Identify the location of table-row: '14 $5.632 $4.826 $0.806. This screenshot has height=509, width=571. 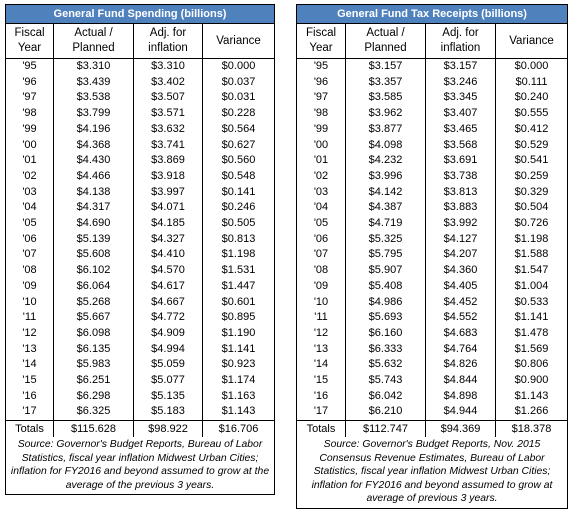
(432, 365).